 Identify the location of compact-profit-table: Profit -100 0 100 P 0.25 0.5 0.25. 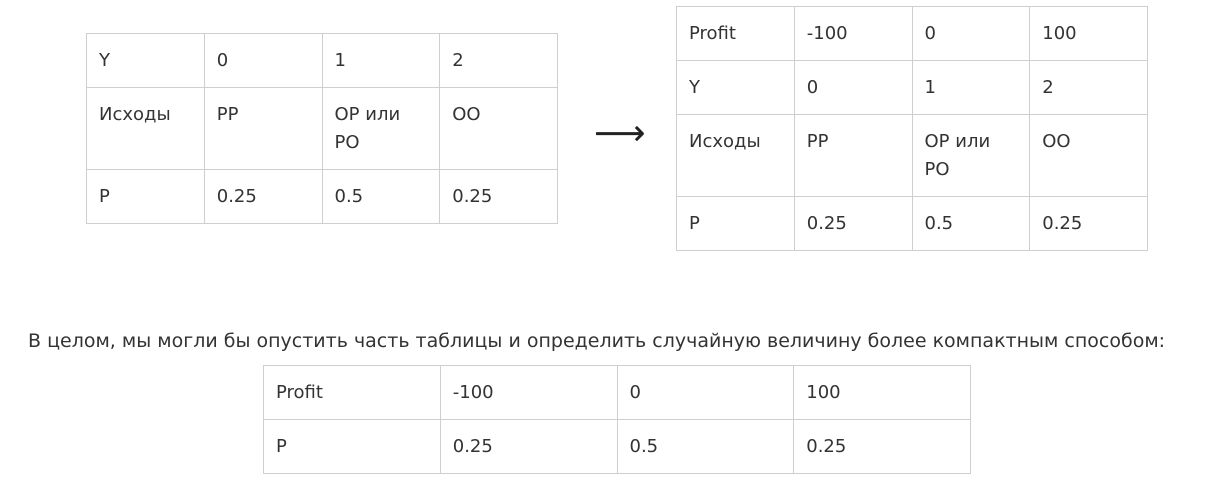
(617, 419).